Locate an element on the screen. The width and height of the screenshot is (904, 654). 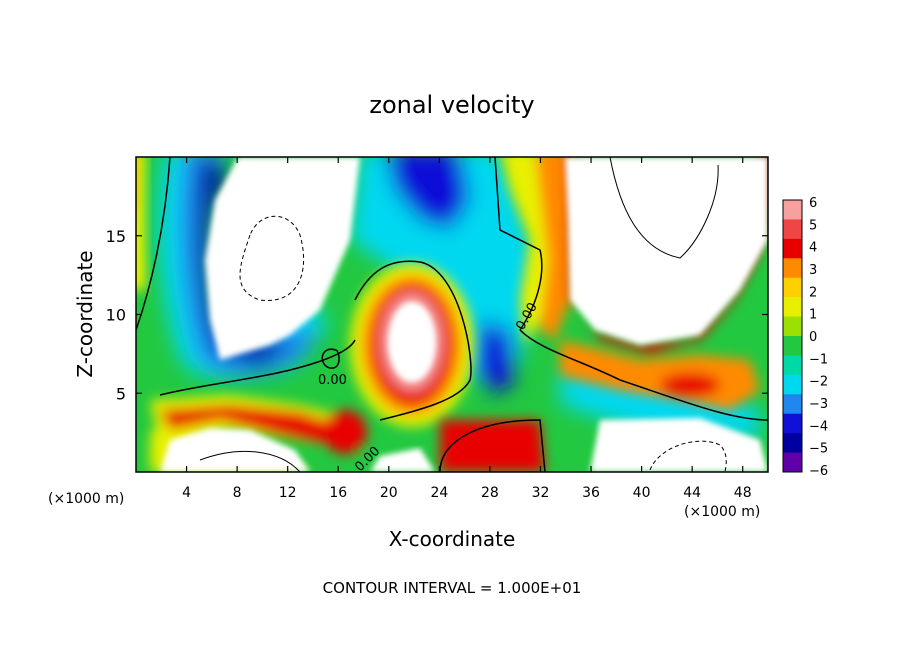
colorbar-label: 5 is located at coordinates (813, 225).